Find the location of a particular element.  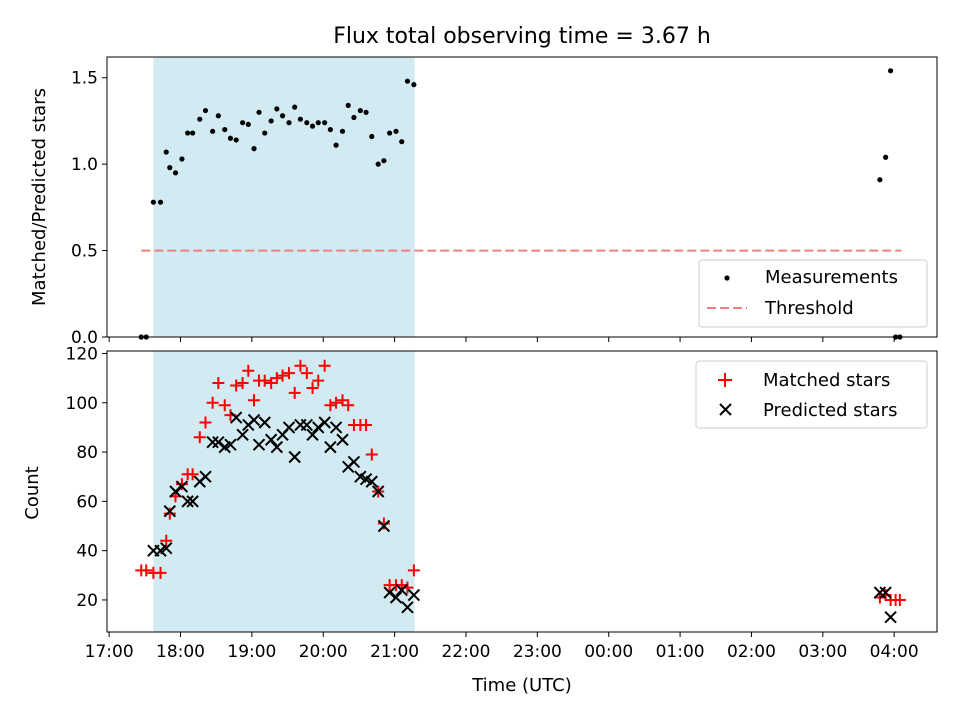

x-tick-label: 18:00 is located at coordinates (180, 652).